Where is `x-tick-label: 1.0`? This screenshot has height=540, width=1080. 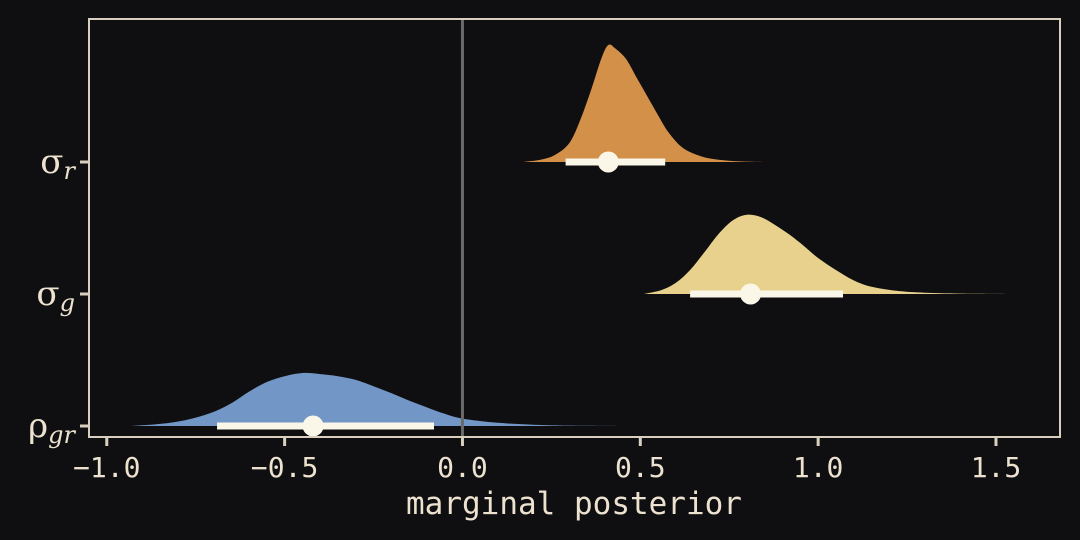
x-tick-label: 1.0 is located at coordinates (818, 467).